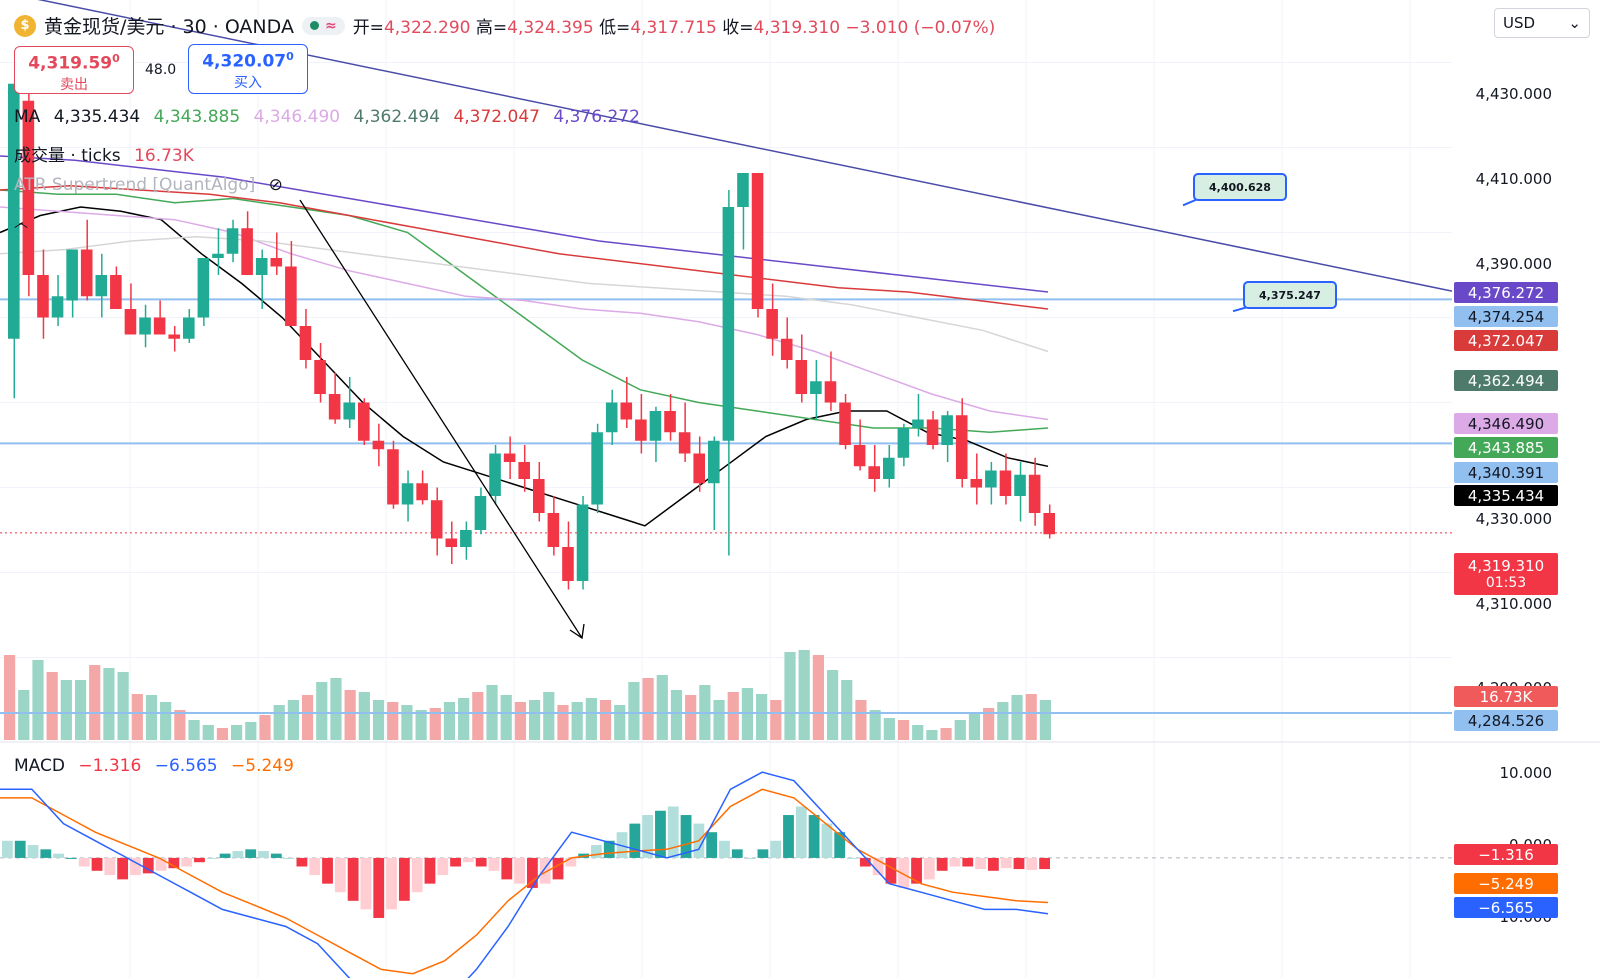 This screenshot has width=1600, height=978. I want to click on price-tick: 4,410.000, so click(1513, 179).